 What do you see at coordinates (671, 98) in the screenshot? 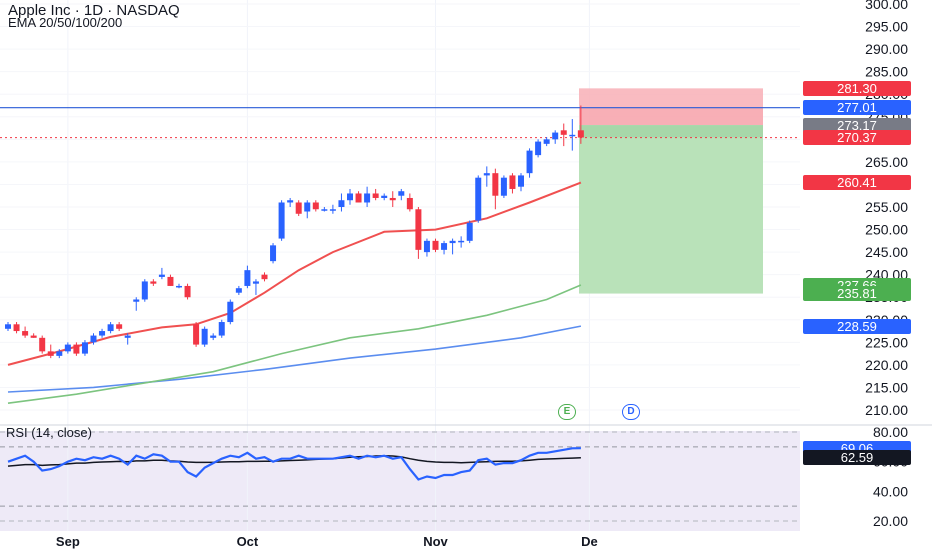
I see `stop-loss-zone` at bounding box center [671, 98].